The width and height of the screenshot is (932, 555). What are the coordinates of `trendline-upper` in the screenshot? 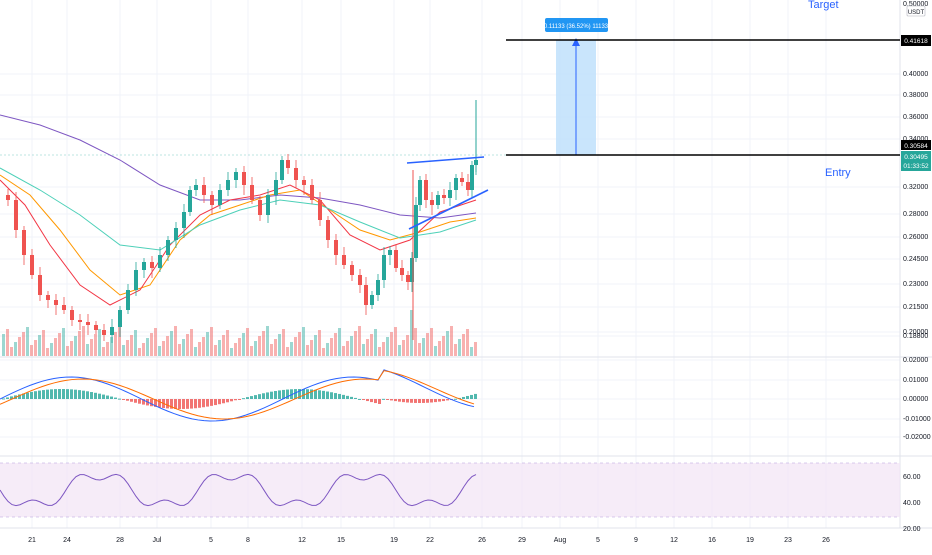 It's located at (445, 160).